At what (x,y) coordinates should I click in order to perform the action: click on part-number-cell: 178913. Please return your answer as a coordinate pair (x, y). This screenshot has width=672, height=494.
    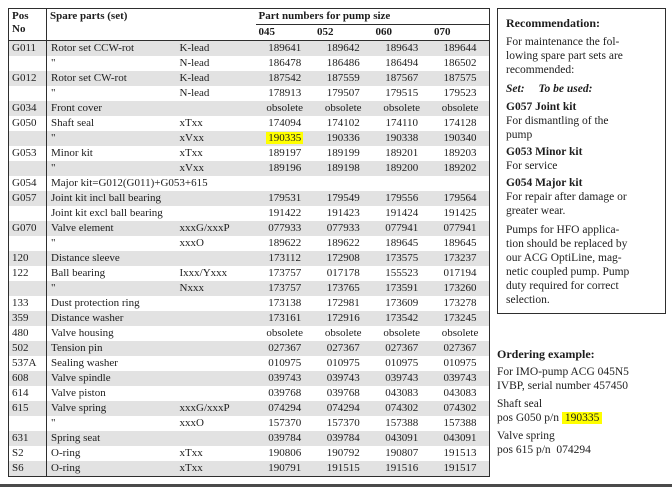
    Looking at the image, I should click on (285, 93).